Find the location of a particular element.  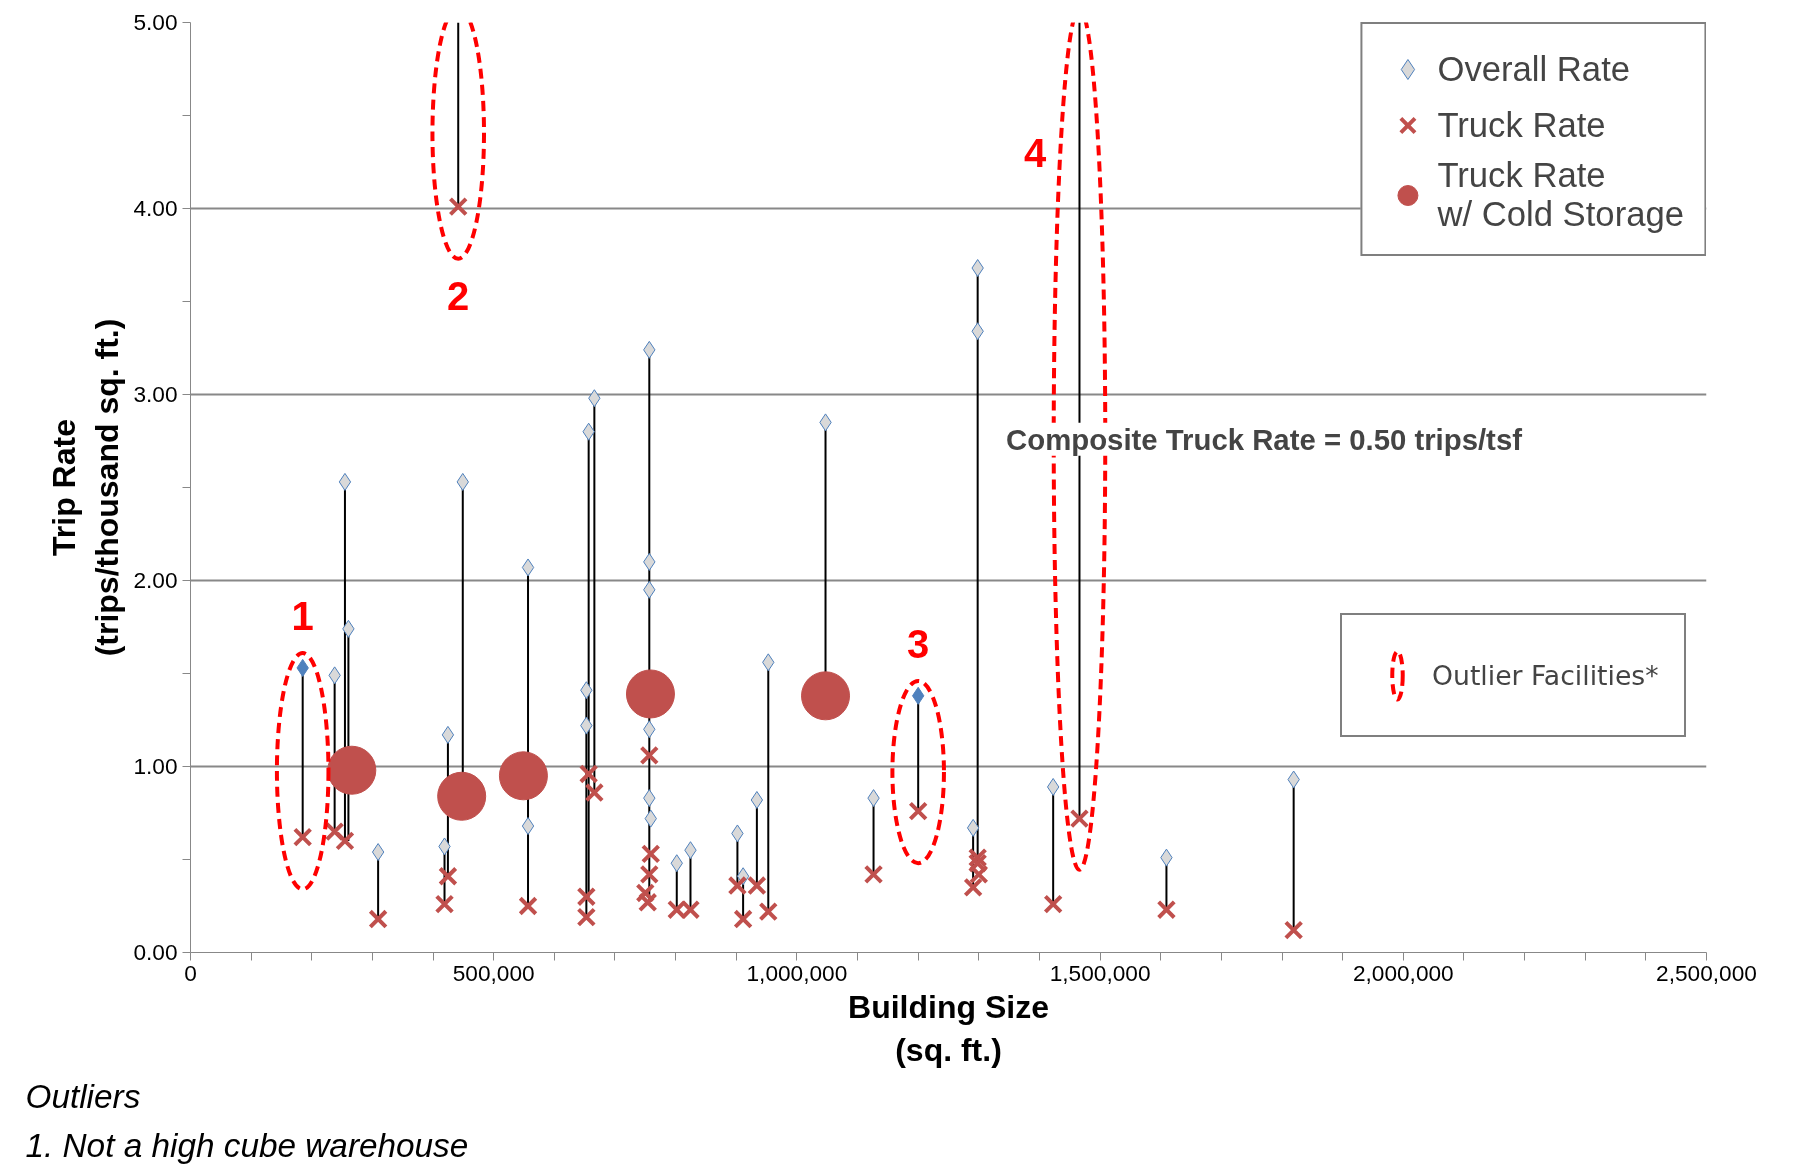

annotation: 4 is located at coordinates (1035, 152).